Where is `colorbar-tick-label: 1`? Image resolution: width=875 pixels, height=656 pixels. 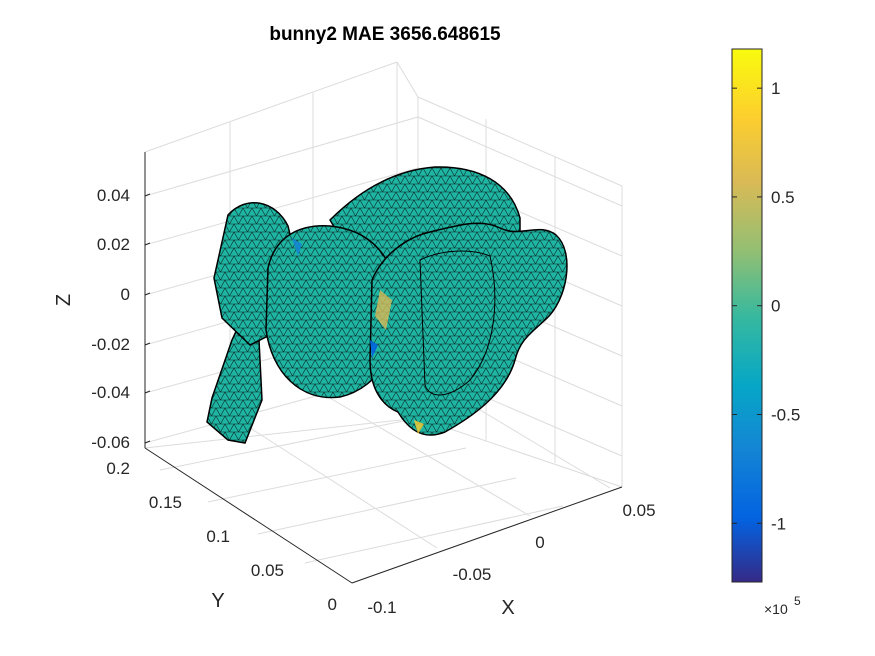 colorbar-tick-label: 1 is located at coordinates (775, 88).